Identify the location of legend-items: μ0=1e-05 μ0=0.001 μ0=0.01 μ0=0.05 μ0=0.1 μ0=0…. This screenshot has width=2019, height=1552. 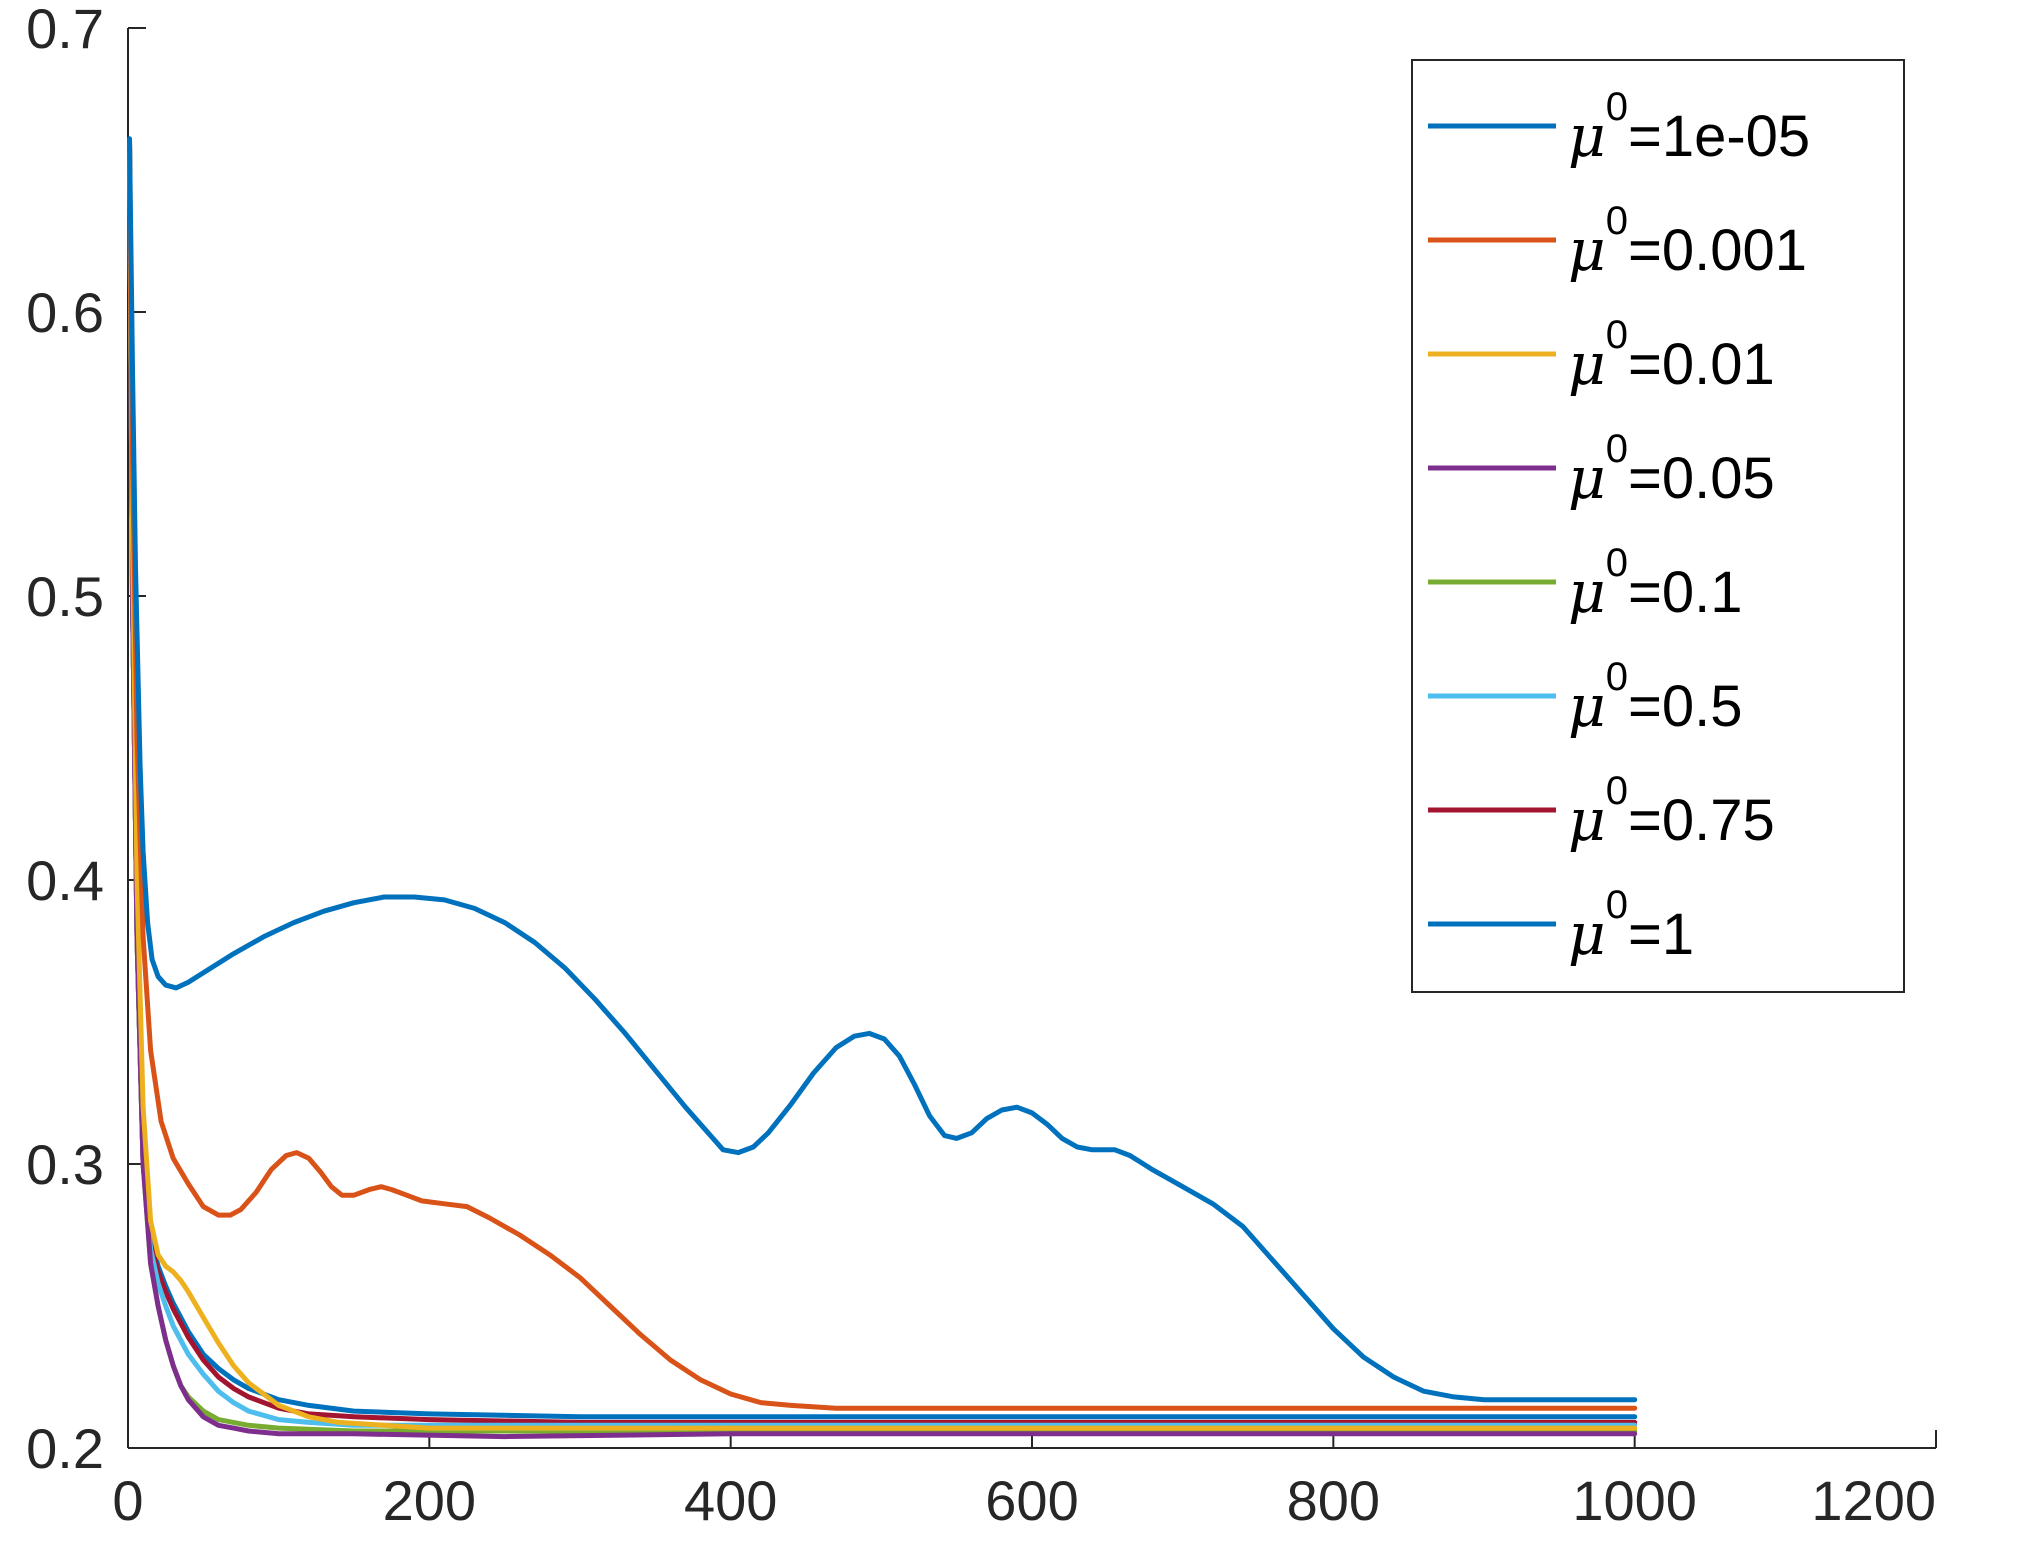
(1619, 526).